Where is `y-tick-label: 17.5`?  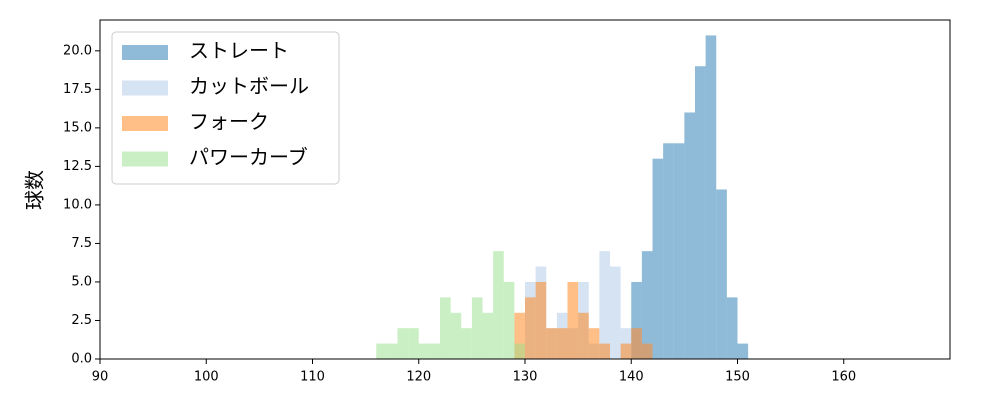
y-tick-label: 17.5 is located at coordinates (77, 89).